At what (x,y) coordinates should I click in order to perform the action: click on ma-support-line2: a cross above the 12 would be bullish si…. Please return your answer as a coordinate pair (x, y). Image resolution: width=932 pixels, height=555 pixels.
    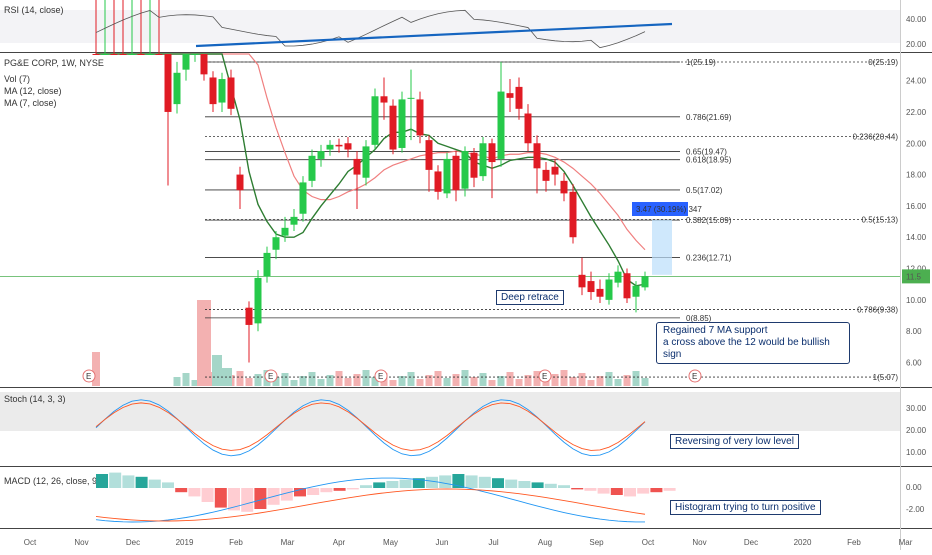
    Looking at the image, I should click on (746, 348).